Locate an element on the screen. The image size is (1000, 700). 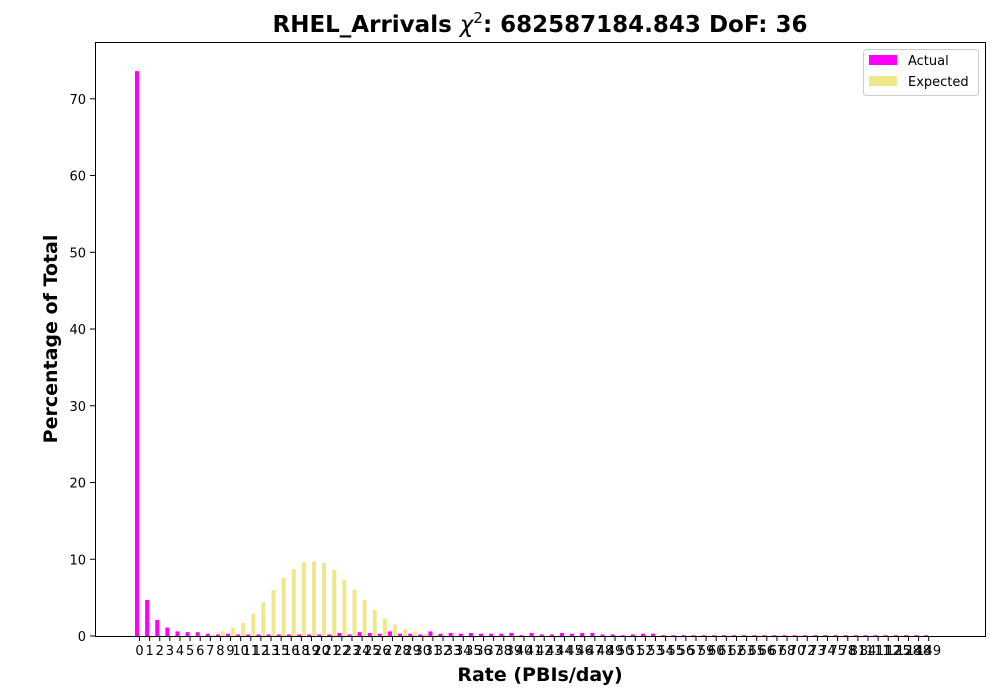
x-tick-label: 16 is located at coordinates (291, 651).